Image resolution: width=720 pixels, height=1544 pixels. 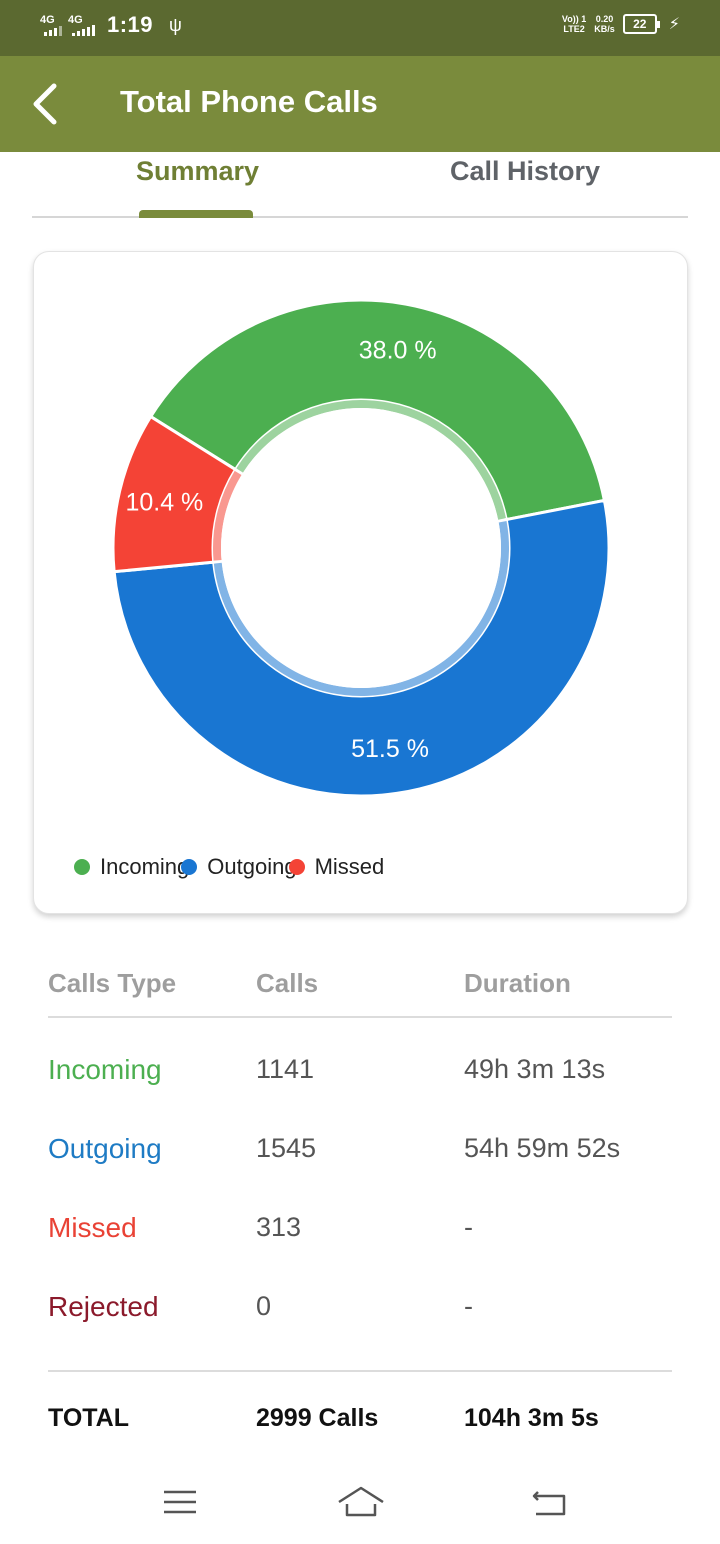 What do you see at coordinates (360, 989) in the screenshot?
I see `table-header: Calls Type Calls Duration` at bounding box center [360, 989].